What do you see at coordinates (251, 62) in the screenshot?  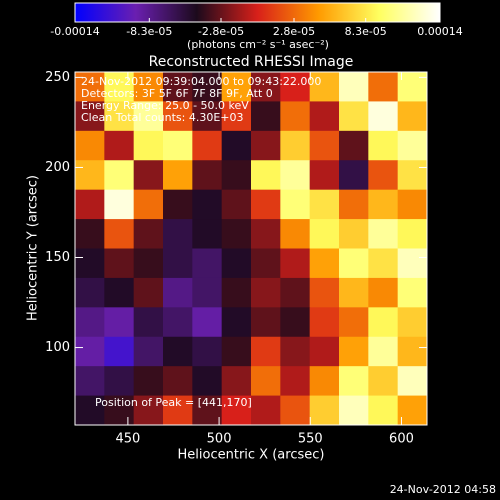 I see `chart-title: Reconstructed RHESSI Image` at bounding box center [251, 62].